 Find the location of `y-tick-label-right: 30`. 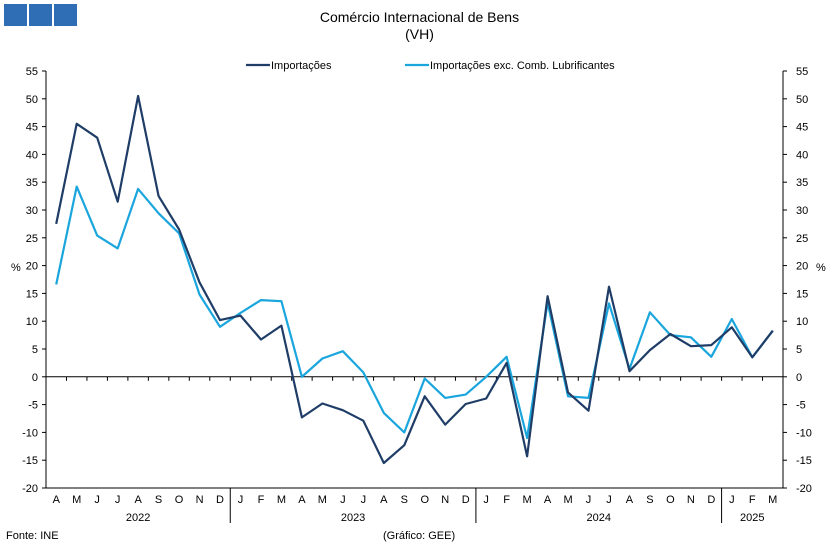

y-tick-label-right: 30 is located at coordinates (802, 211).